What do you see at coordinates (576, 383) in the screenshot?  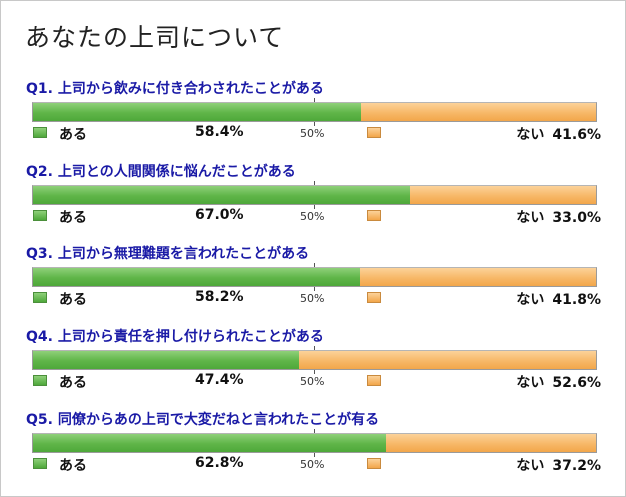 I see `value-label-no: 52.6%` at bounding box center [576, 383].